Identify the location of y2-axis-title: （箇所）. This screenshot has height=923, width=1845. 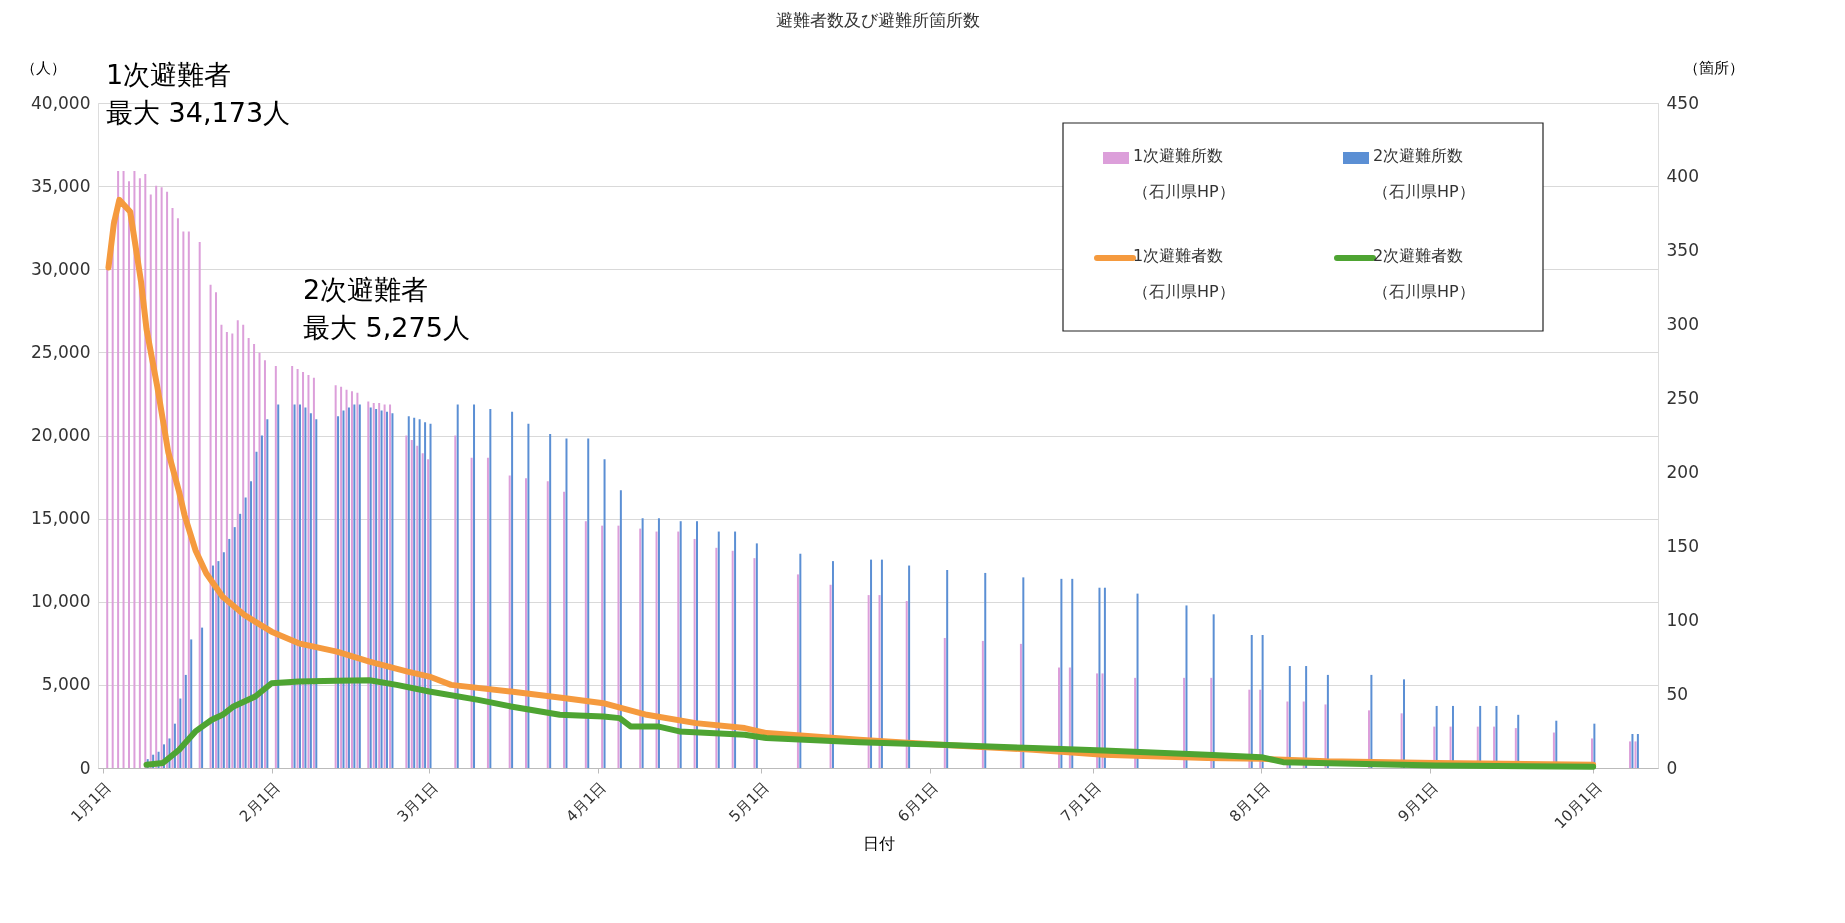
(1713, 67).